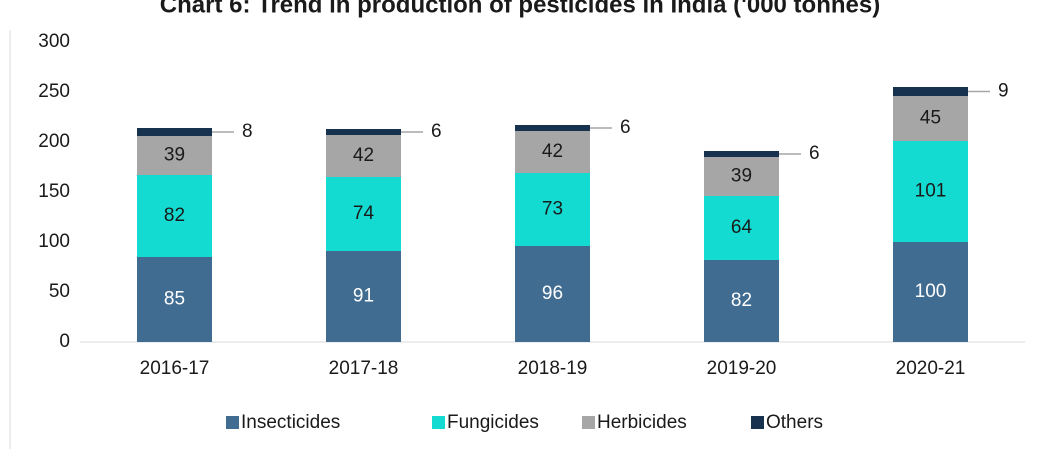 Image resolution: width=1044 pixels, height=449 pixels. I want to click on data-label: 91, so click(363, 296).